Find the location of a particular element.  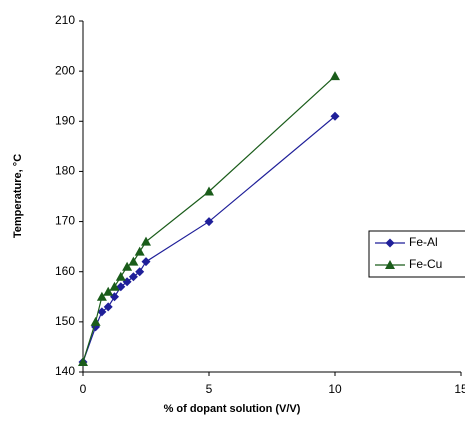

y-tick-label: 180 is located at coordinates (65, 171).